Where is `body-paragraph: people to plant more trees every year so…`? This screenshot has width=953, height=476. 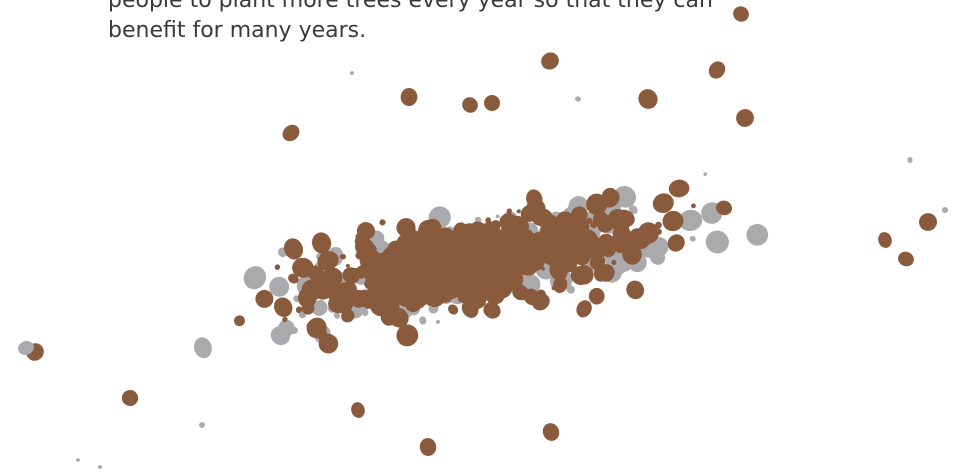
body-paragraph: people to plant more trees every year so… is located at coordinates (410, 23).